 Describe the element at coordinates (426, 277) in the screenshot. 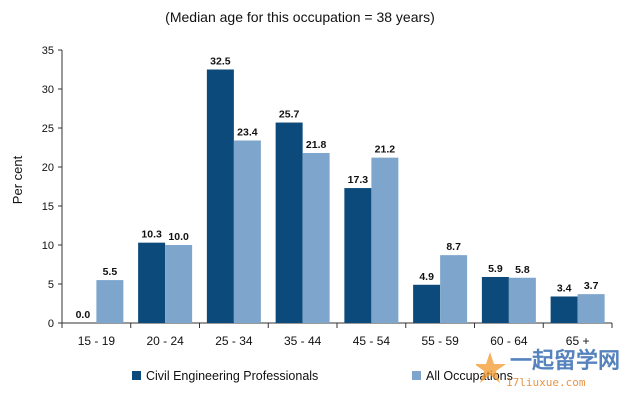

I see `data-label: 4.9` at that location.